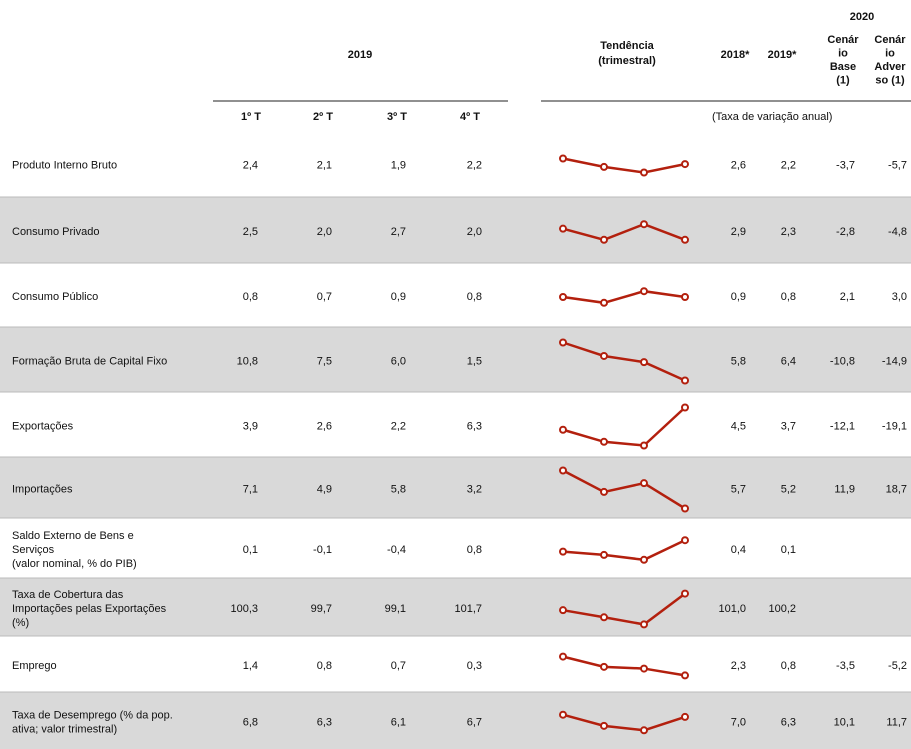  What do you see at coordinates (73, 536) in the screenshot?
I see `row-label: Saldo Externo de Bens e` at bounding box center [73, 536].